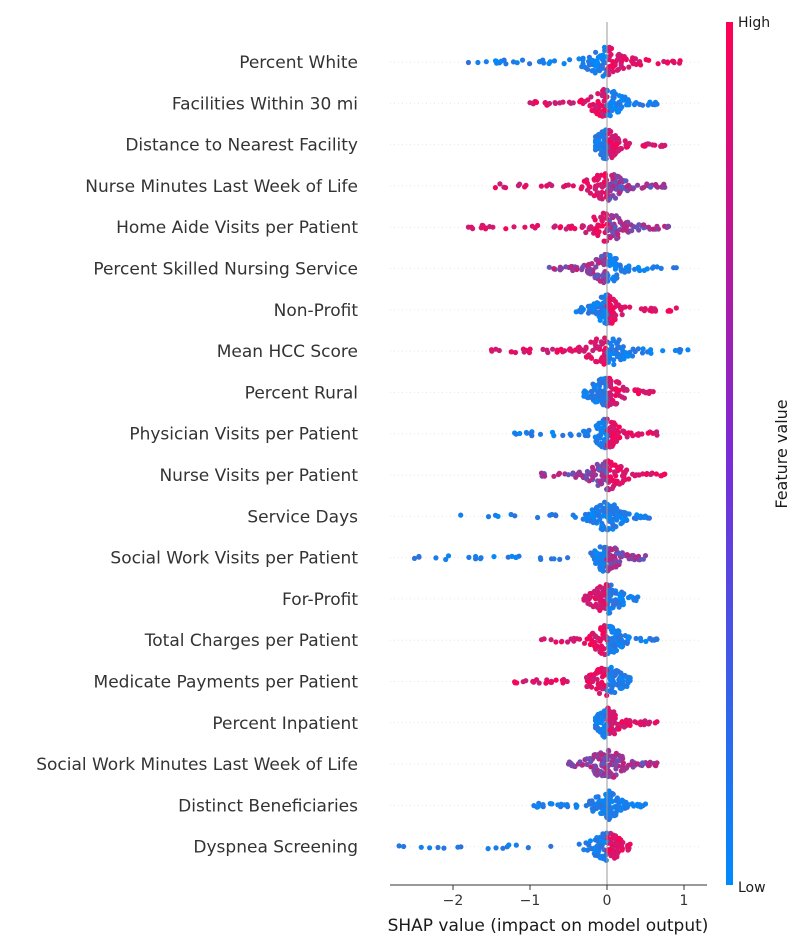 Image resolution: width=800 pixels, height=950 pixels. Describe the element at coordinates (316, 311) in the screenshot. I see `feature-label: Non-Profit` at that location.